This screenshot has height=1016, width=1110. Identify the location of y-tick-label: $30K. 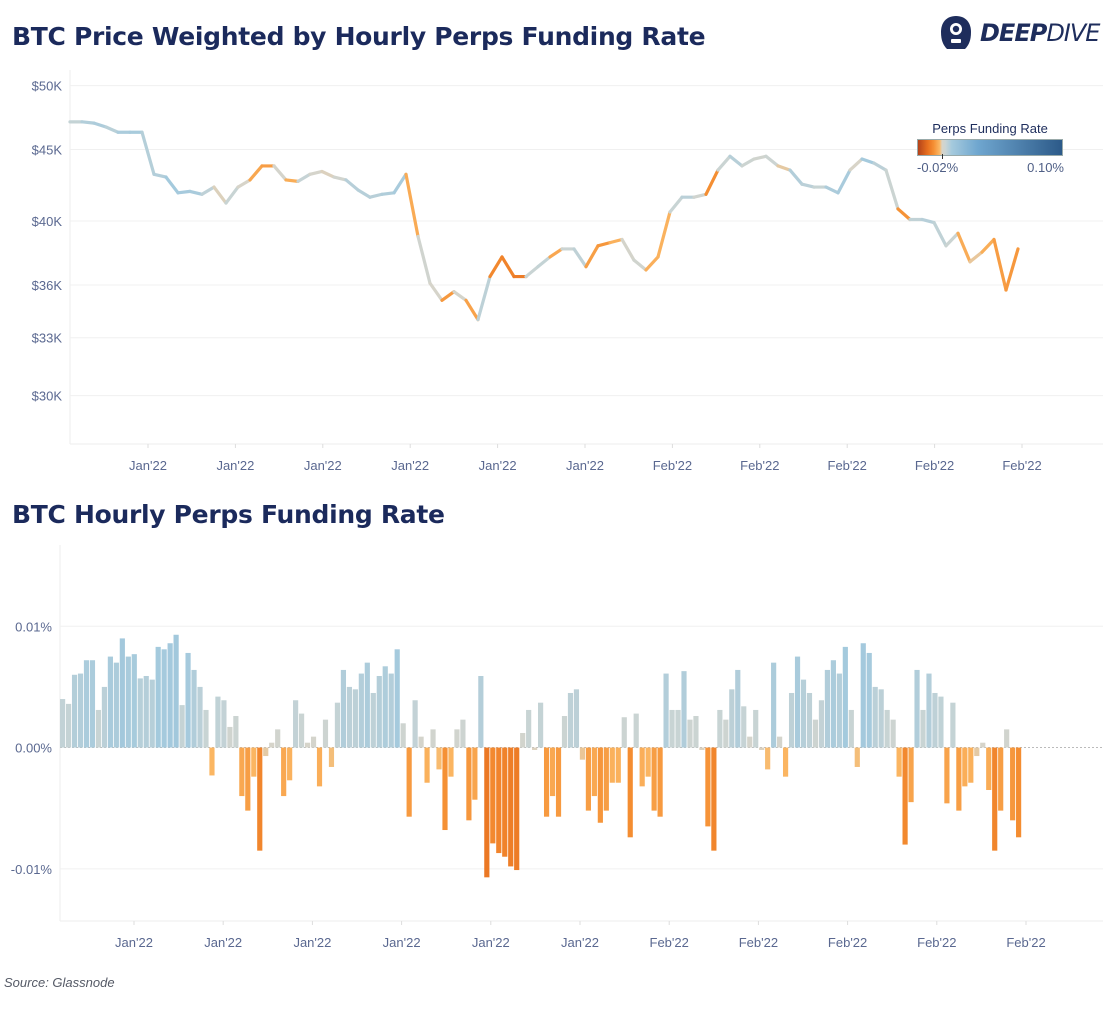
(47, 396).